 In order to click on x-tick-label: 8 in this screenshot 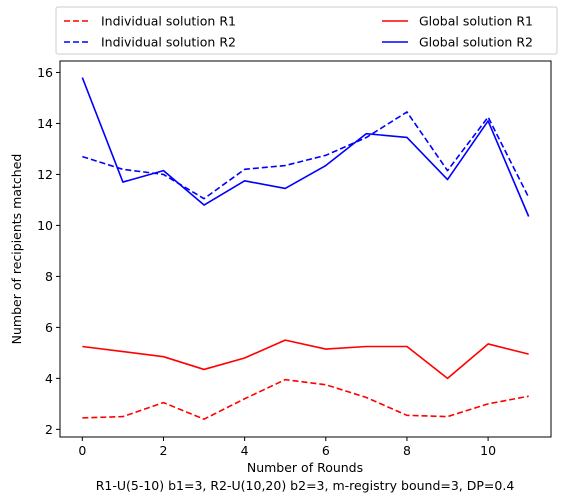, I will do `click(407, 450)`.